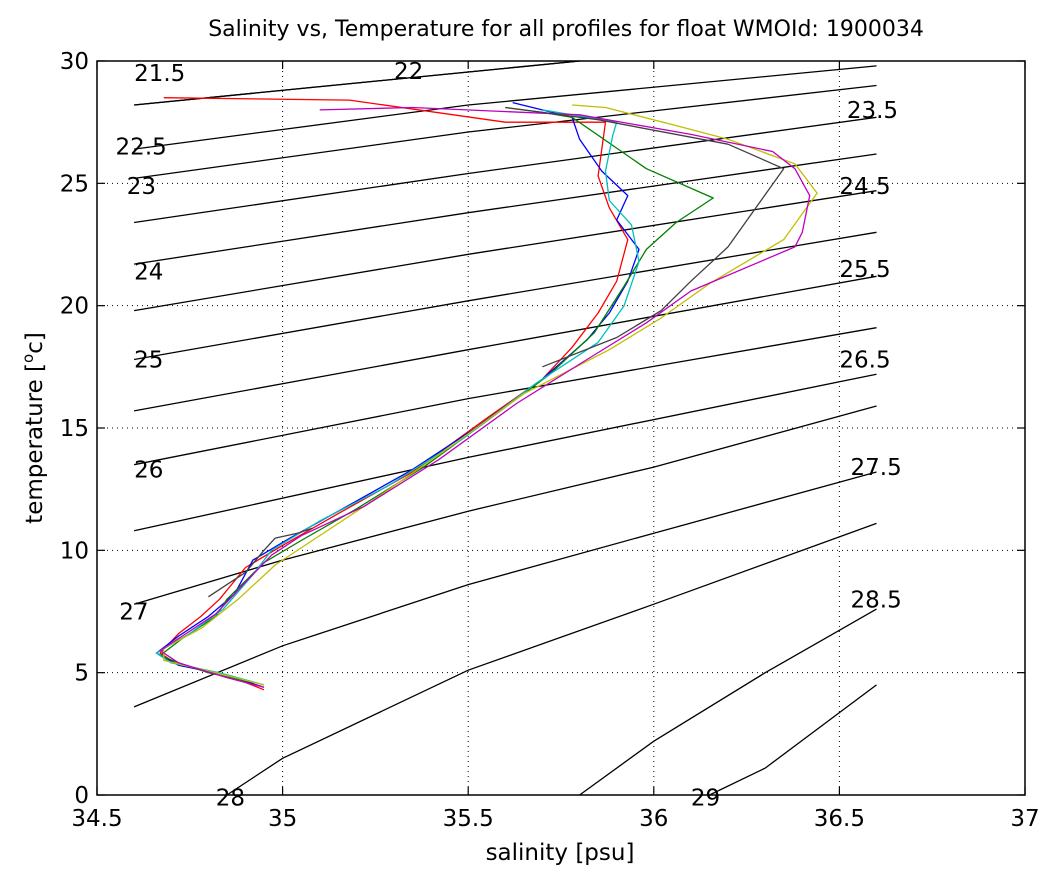 The height and width of the screenshot is (871, 1050). Describe the element at coordinates (705, 798) in the screenshot. I see `isopycnal-label: 29` at that location.